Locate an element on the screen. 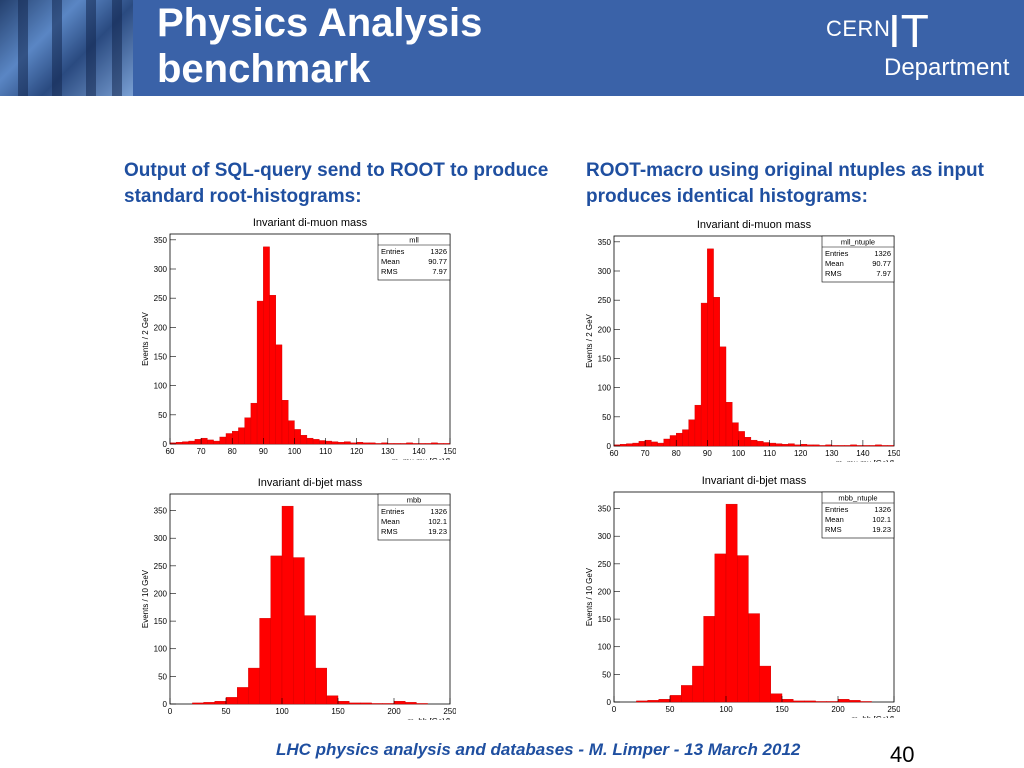  stats-value: 102.1 is located at coordinates (437, 521).